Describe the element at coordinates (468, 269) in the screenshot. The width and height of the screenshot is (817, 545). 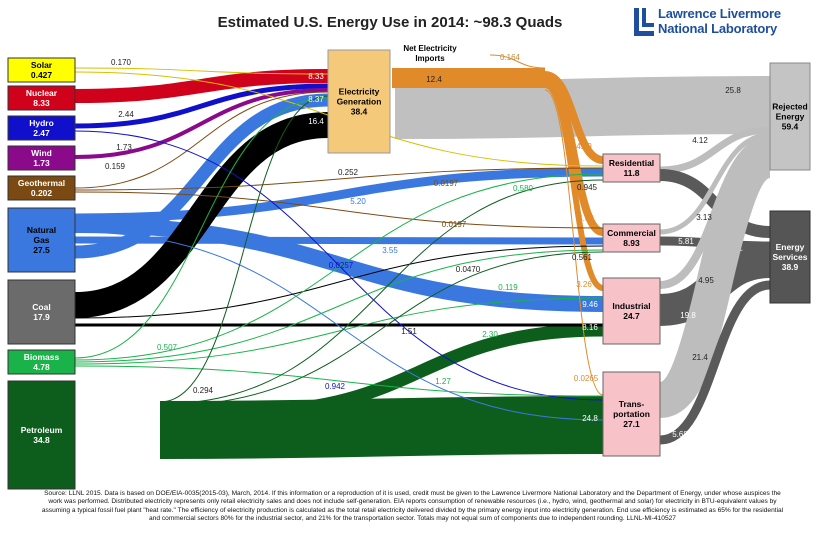
I see `flow-label-coal-com: 0.0470` at that location.